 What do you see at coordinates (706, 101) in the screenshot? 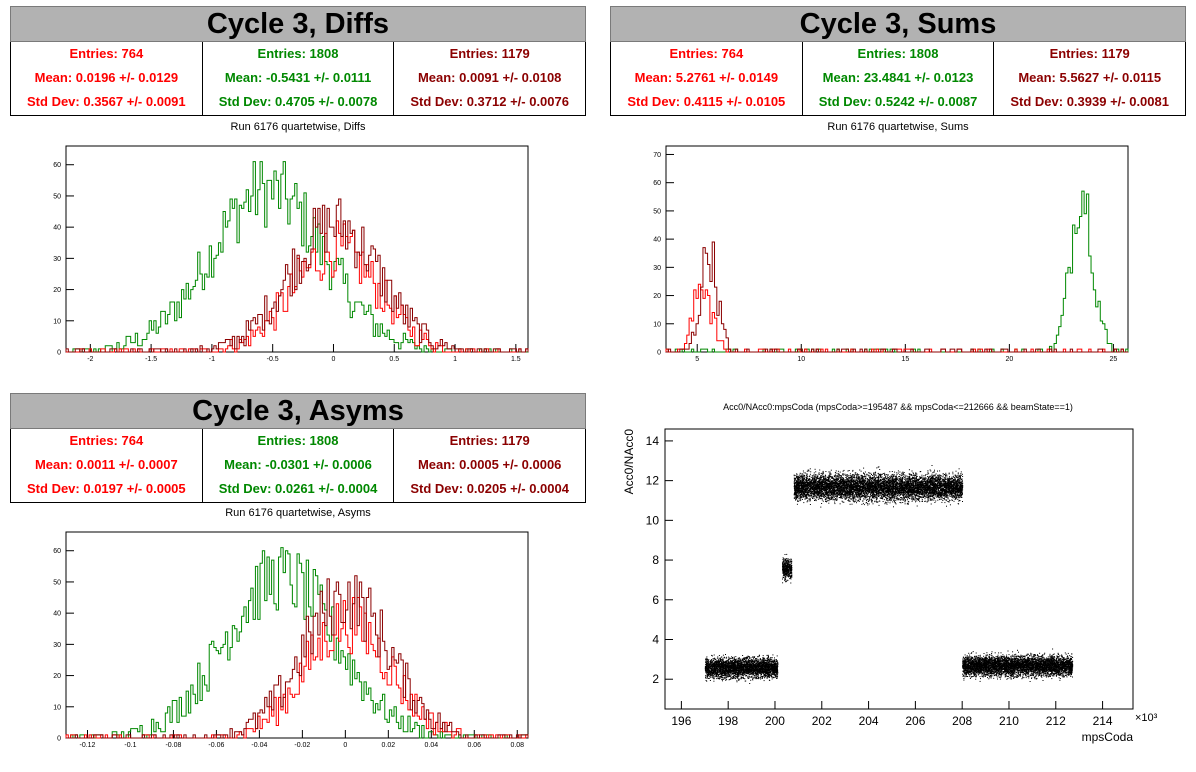
I see `stat-std: Std Dev: 0.4115 +/- 0.0105` at bounding box center [706, 101].